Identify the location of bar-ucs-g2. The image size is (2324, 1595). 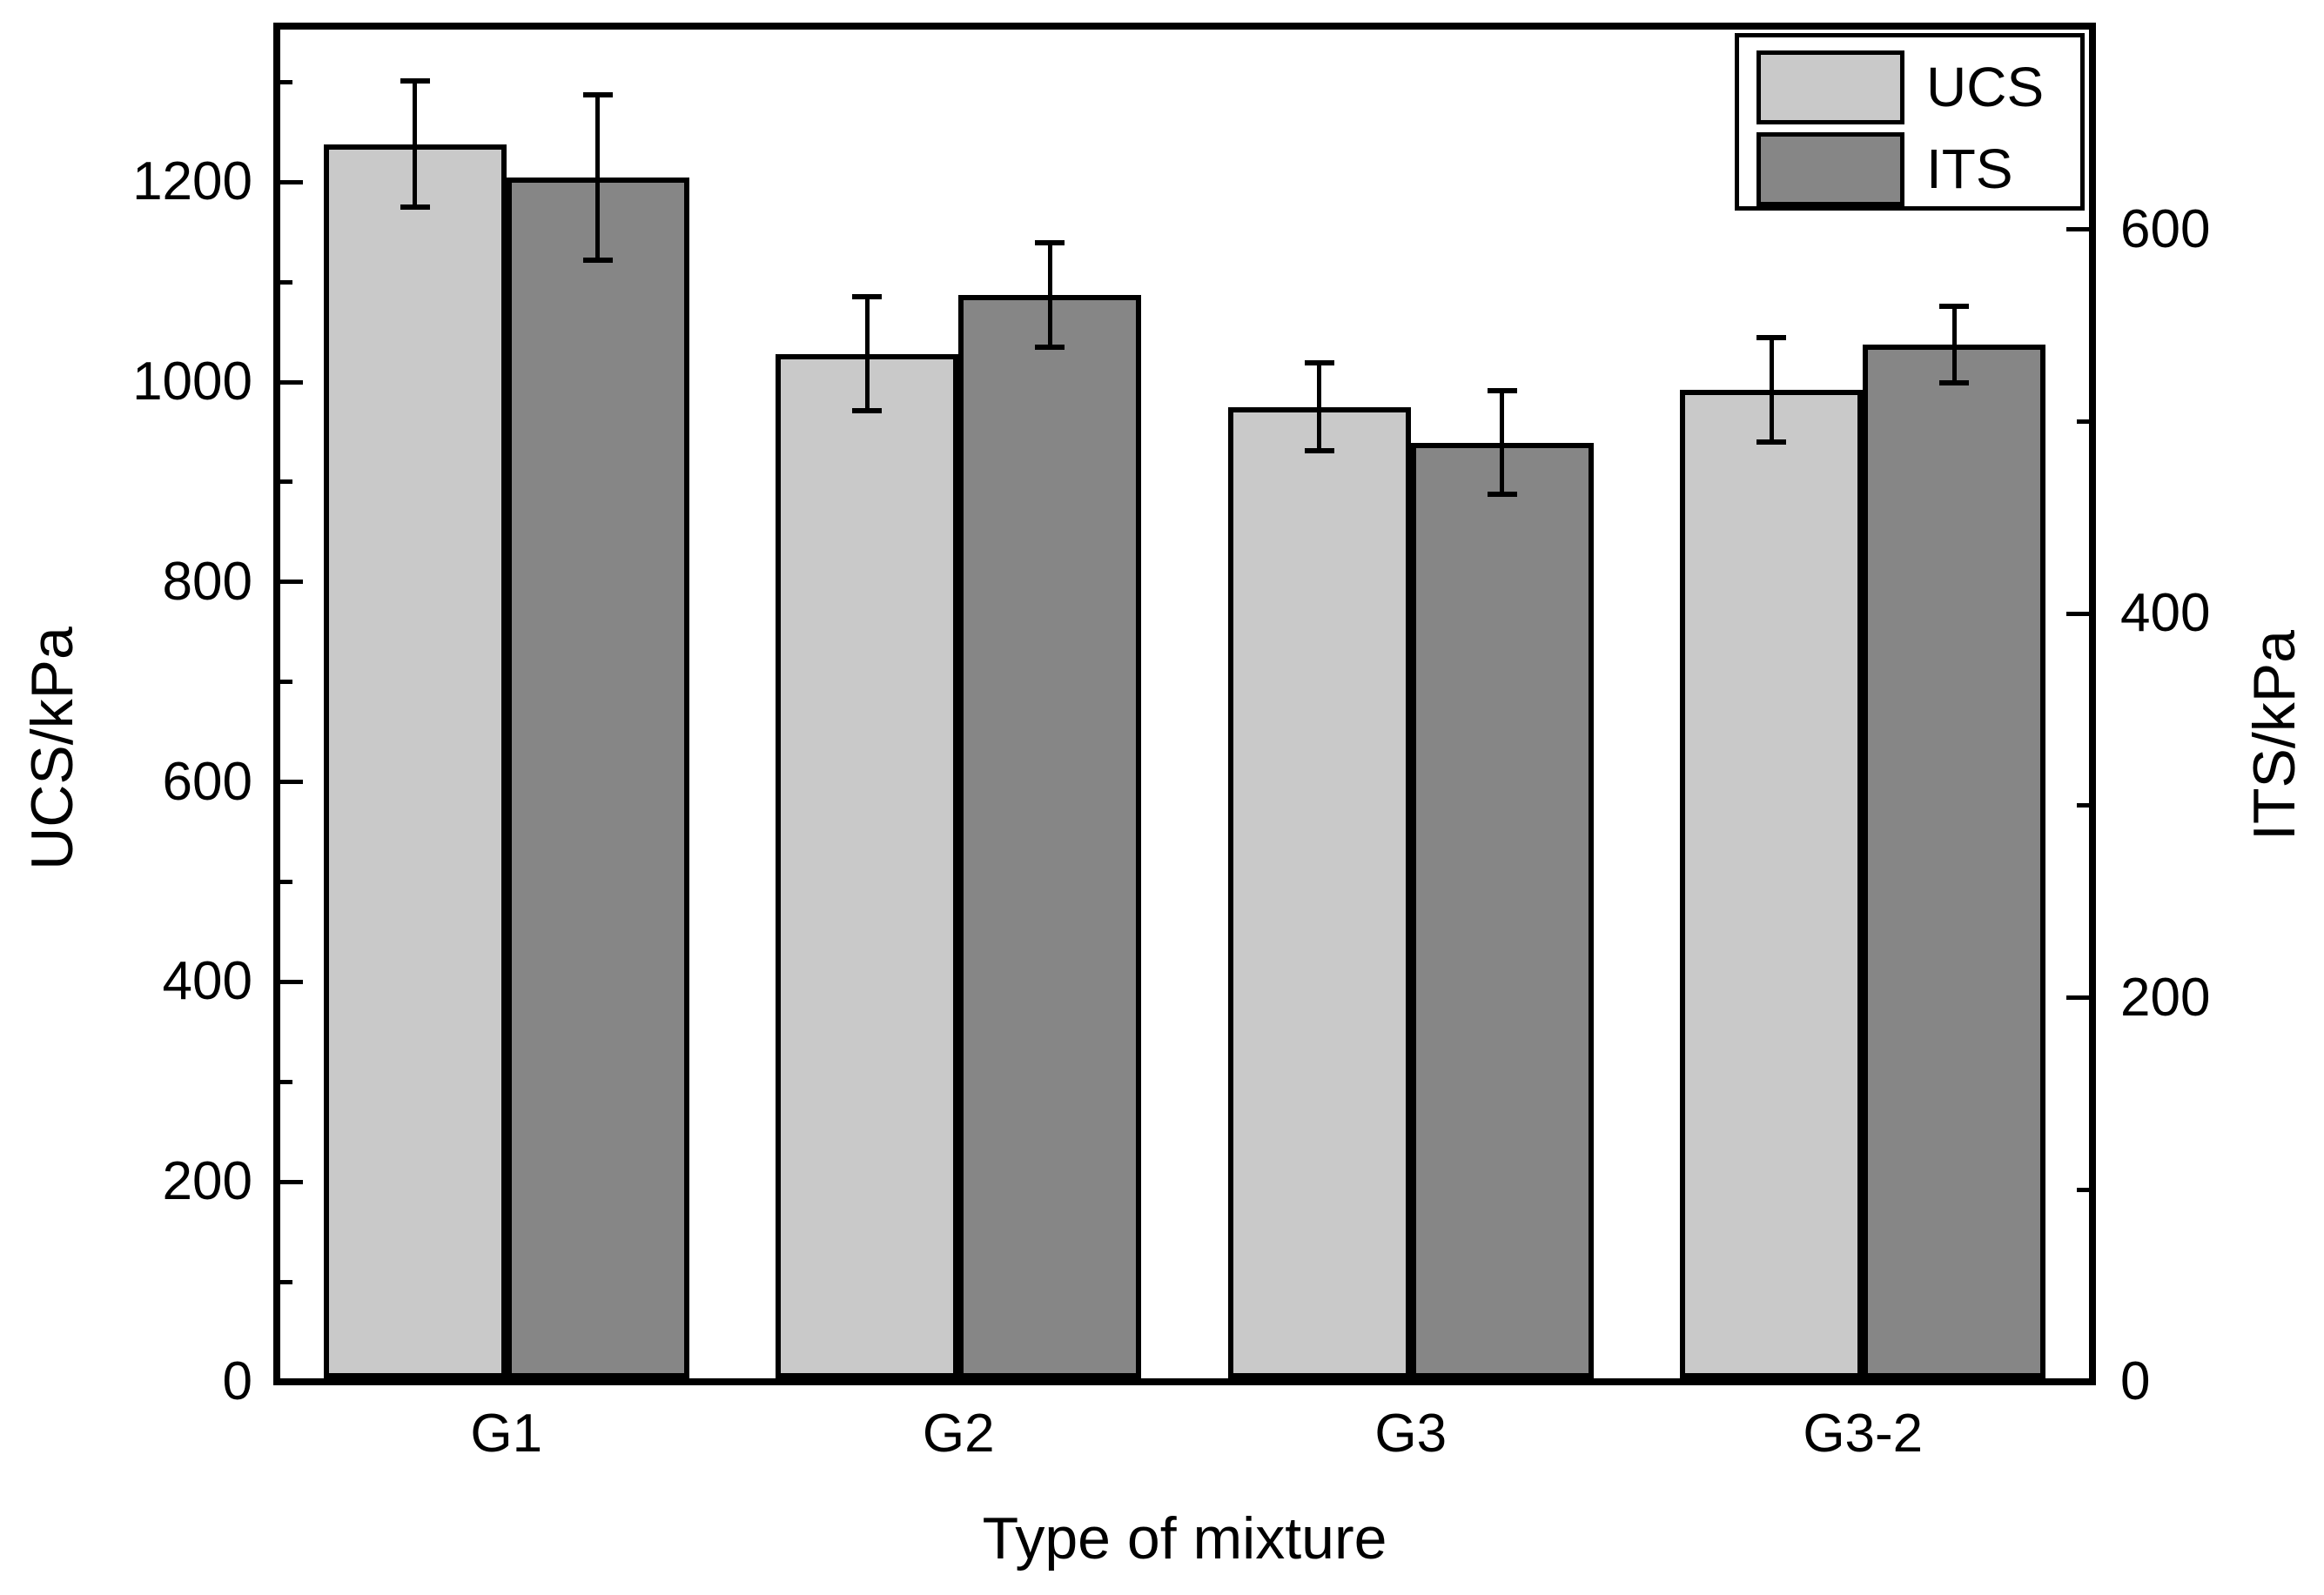
(867, 865).